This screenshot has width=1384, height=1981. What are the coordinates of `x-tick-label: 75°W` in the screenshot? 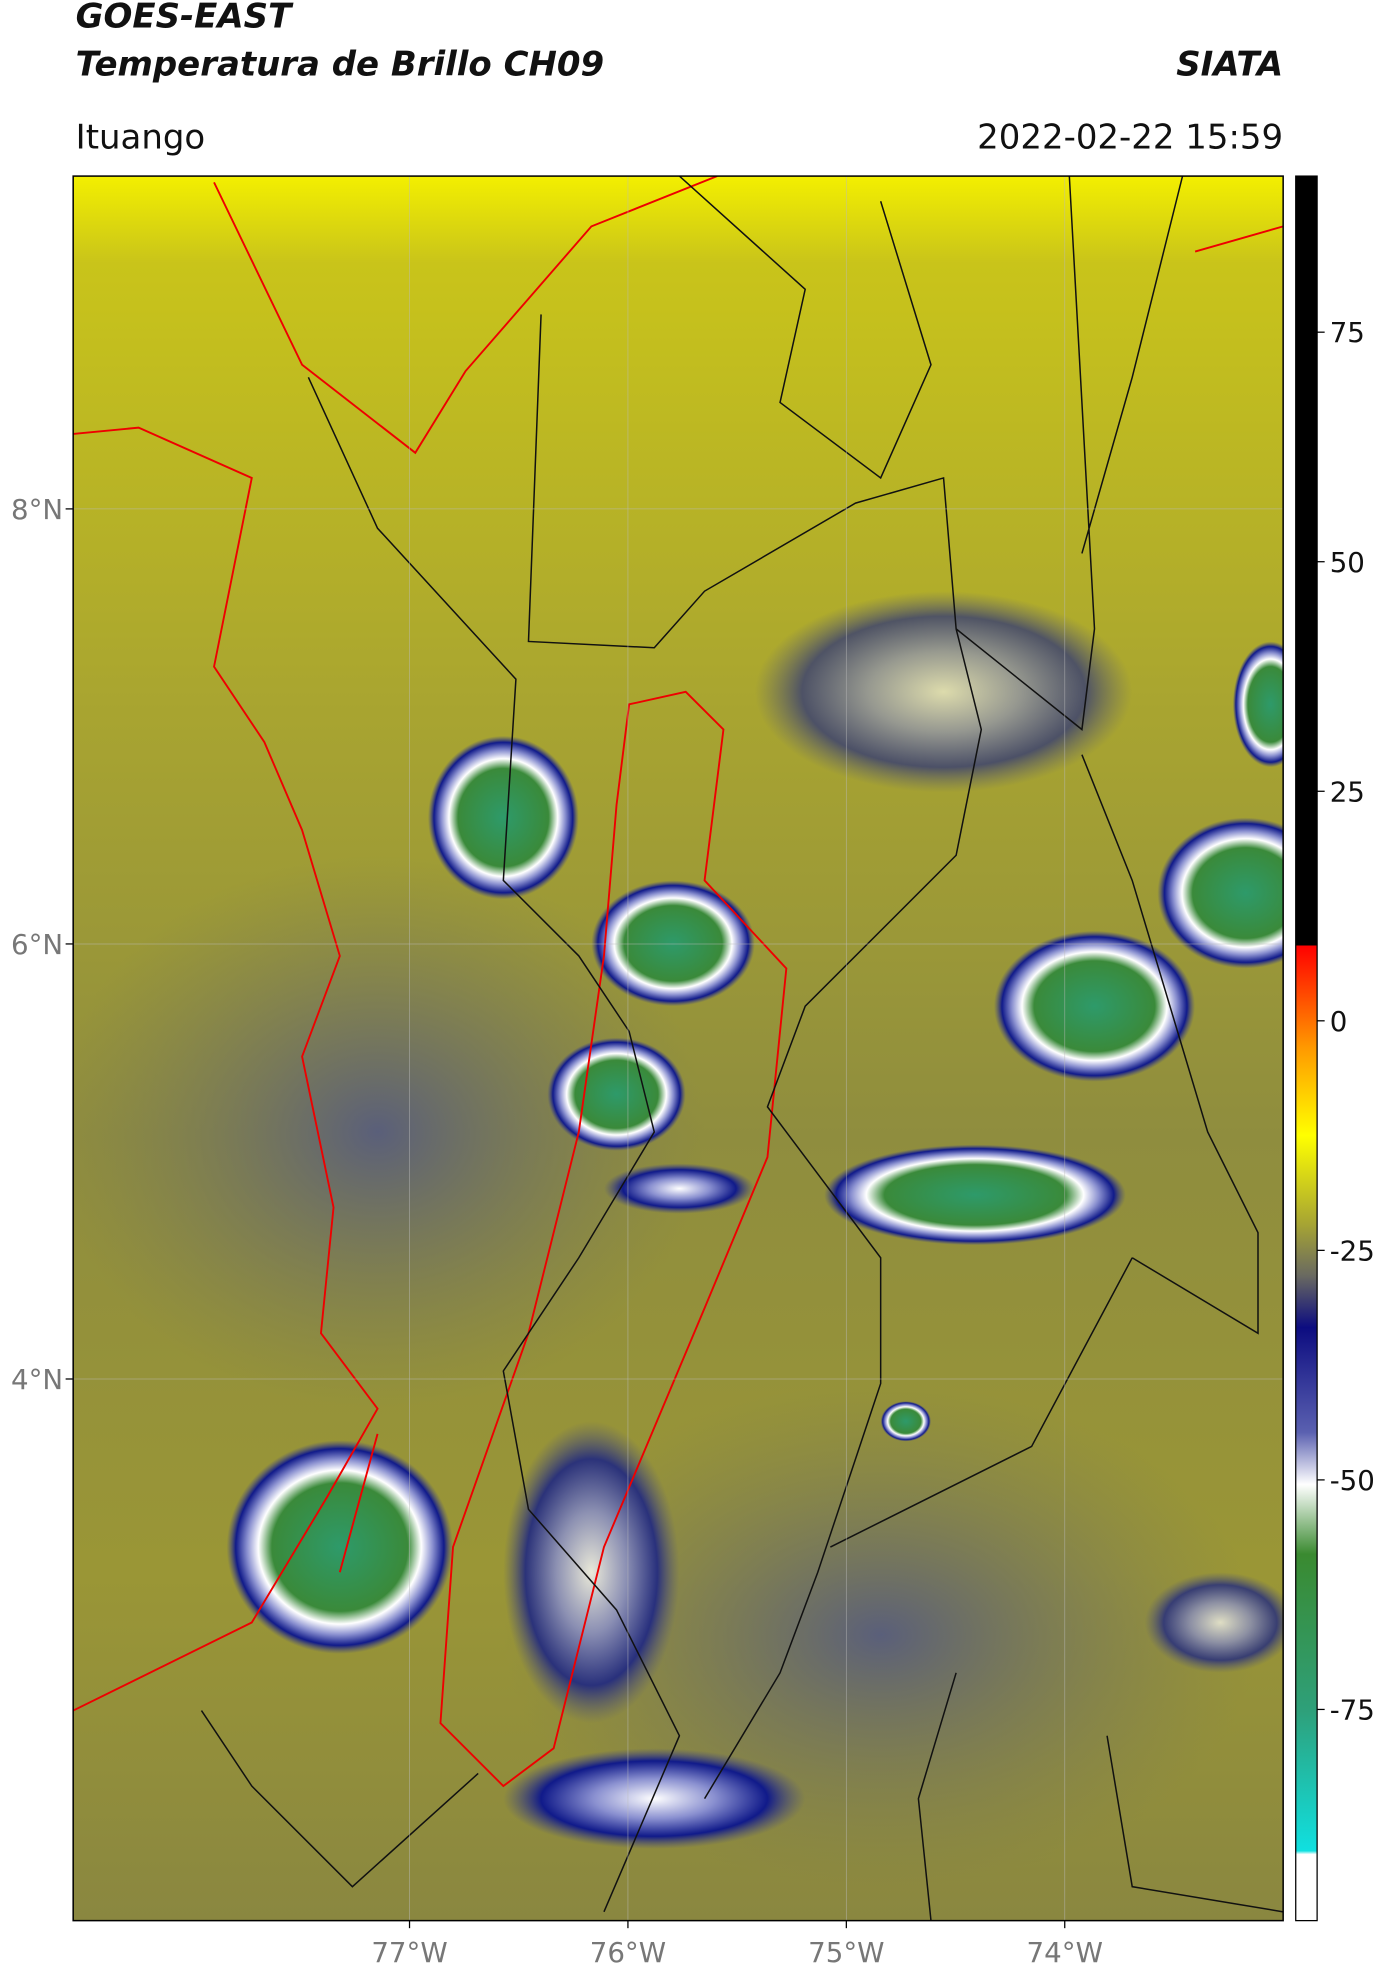 It's located at (846, 1952).